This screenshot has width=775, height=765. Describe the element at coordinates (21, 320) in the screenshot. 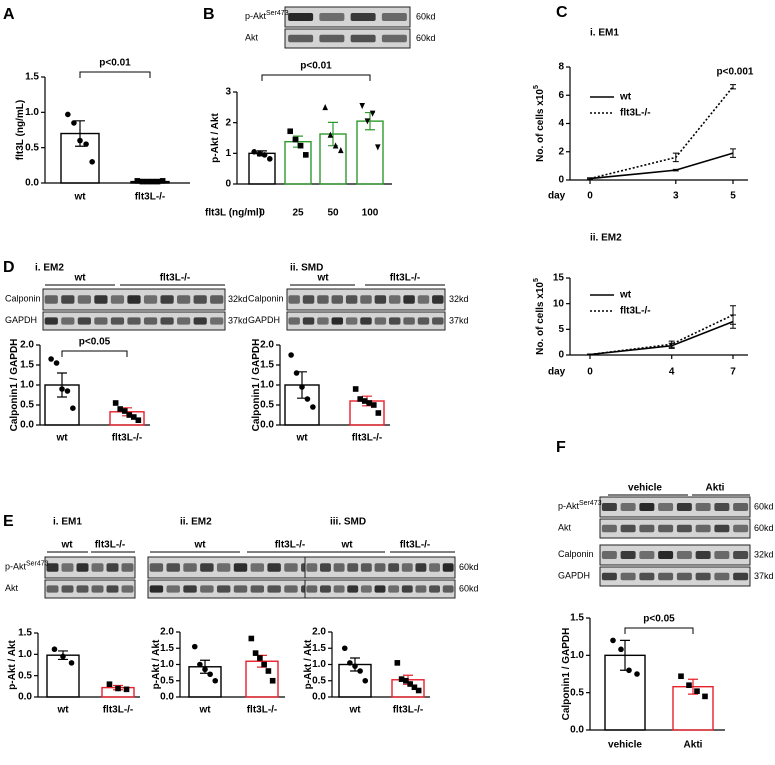

I see `blot-row-label-main: GAPDH` at that location.